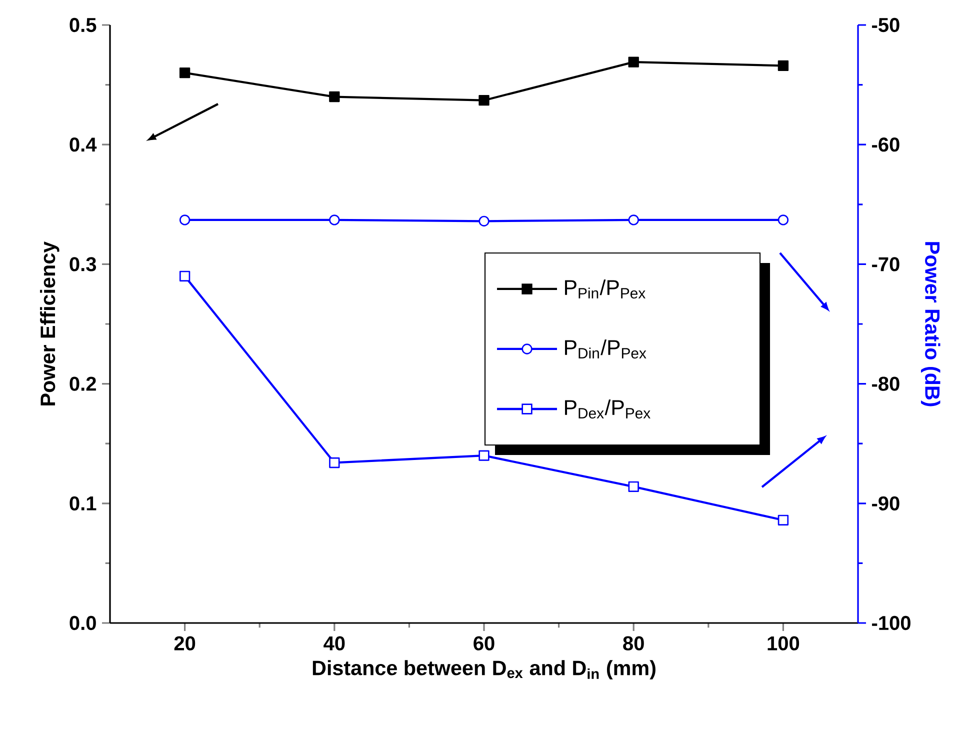 Image resolution: width=966 pixels, height=729 pixels. Describe the element at coordinates (83, 145) in the screenshot. I see `y-tick-label: 0.4` at that location.